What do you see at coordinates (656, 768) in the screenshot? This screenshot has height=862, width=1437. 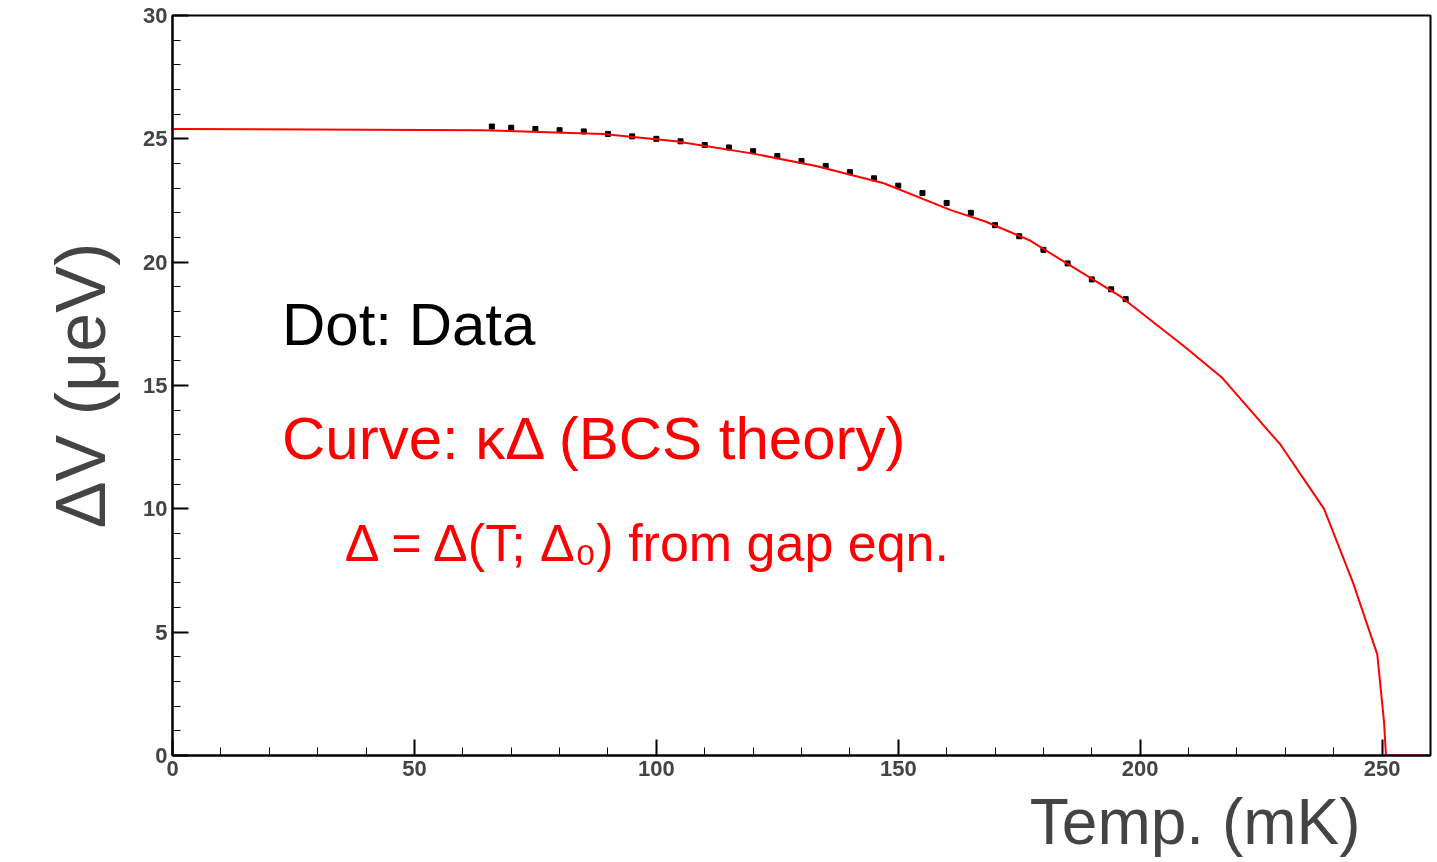 I see `x-tick-label: 100` at bounding box center [656, 768].